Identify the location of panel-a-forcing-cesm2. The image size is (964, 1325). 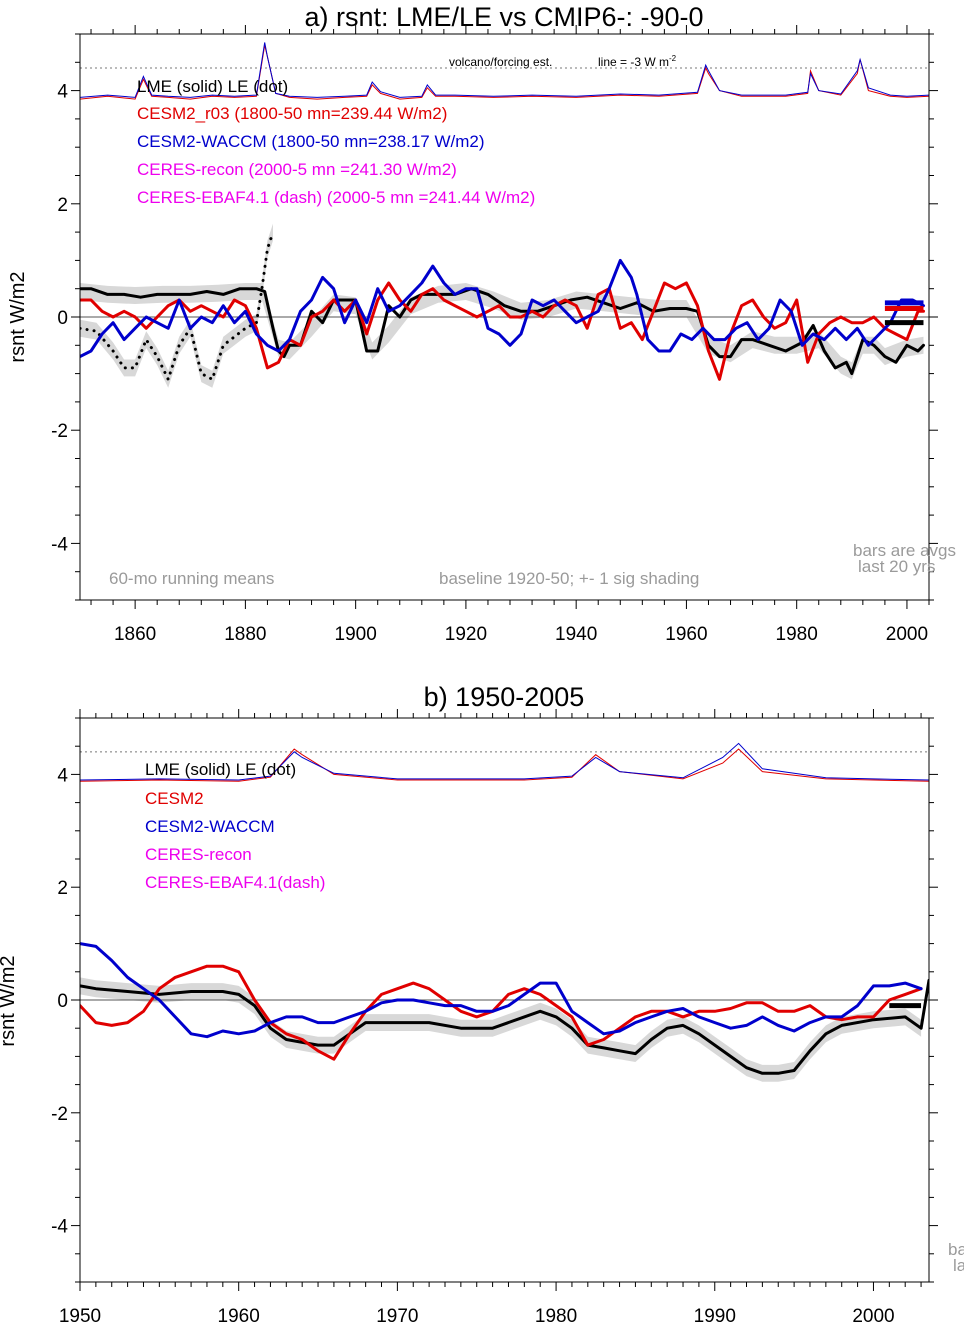
(504, 72).